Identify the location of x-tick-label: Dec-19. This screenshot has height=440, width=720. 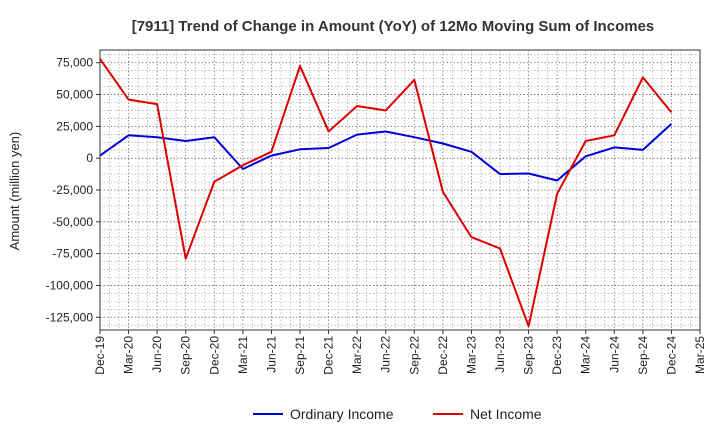
(100, 355).